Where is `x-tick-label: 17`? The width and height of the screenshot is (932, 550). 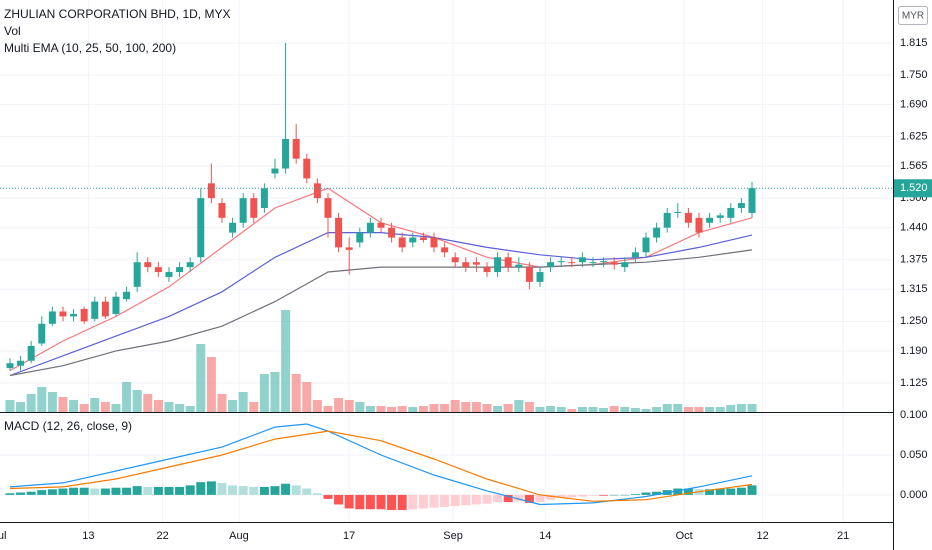
x-tick-label: 17 is located at coordinates (349, 536).